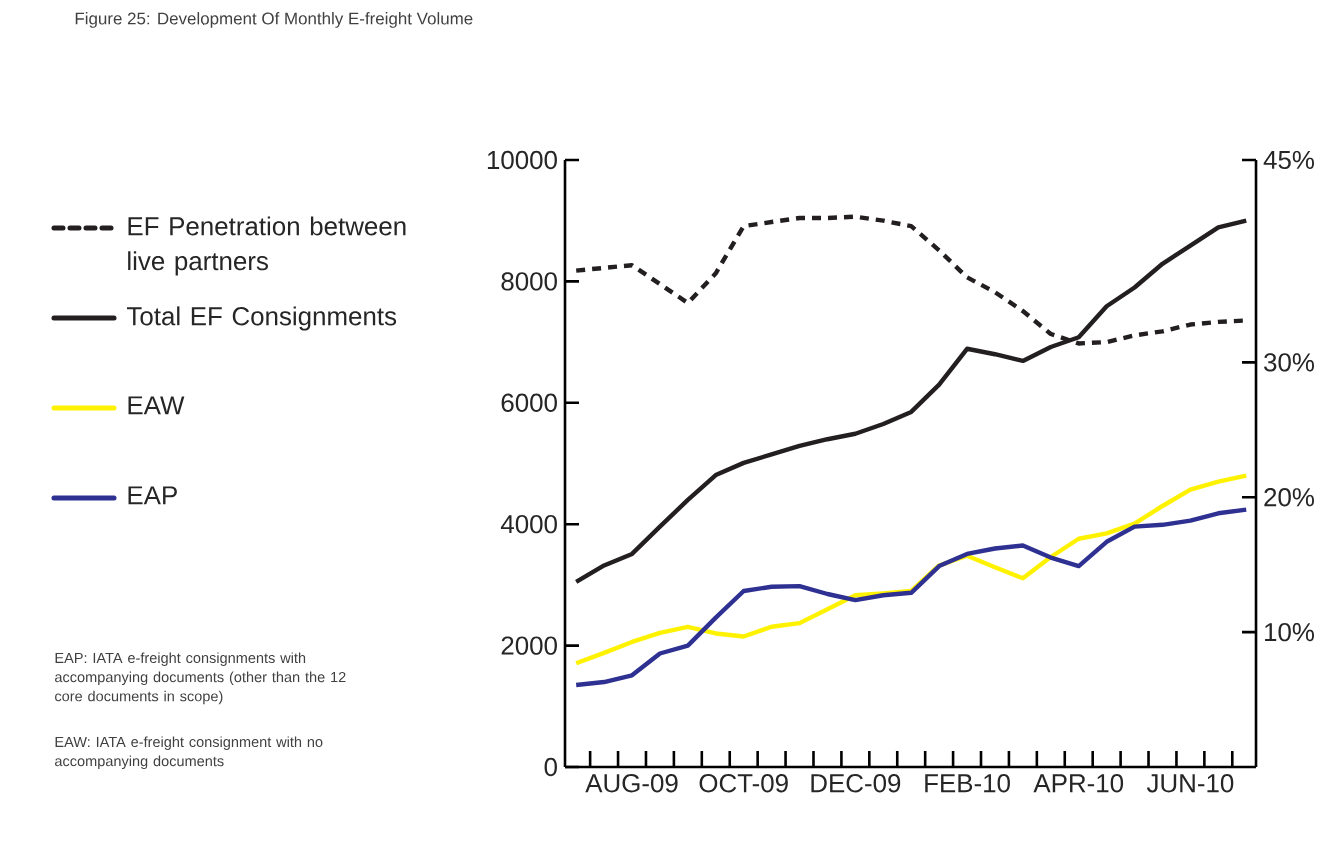 Image resolution: width=1338 pixels, height=864 pixels. Describe the element at coordinates (261, 318) in the screenshot. I see `legend-label: Total EF Consignments` at that location.